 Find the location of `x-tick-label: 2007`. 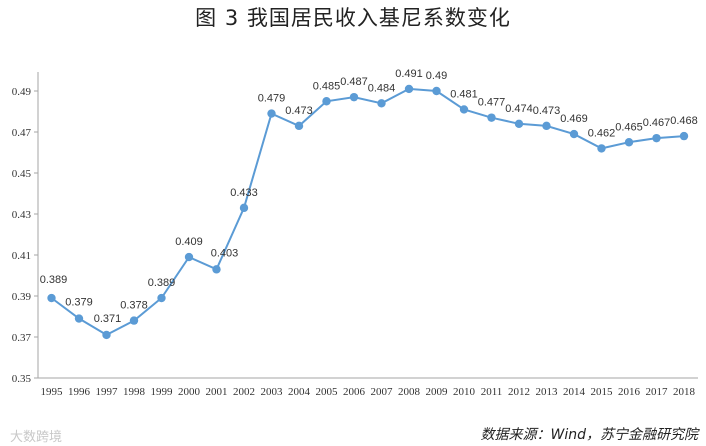

x-tick-label: 2007 is located at coordinates (382, 392).